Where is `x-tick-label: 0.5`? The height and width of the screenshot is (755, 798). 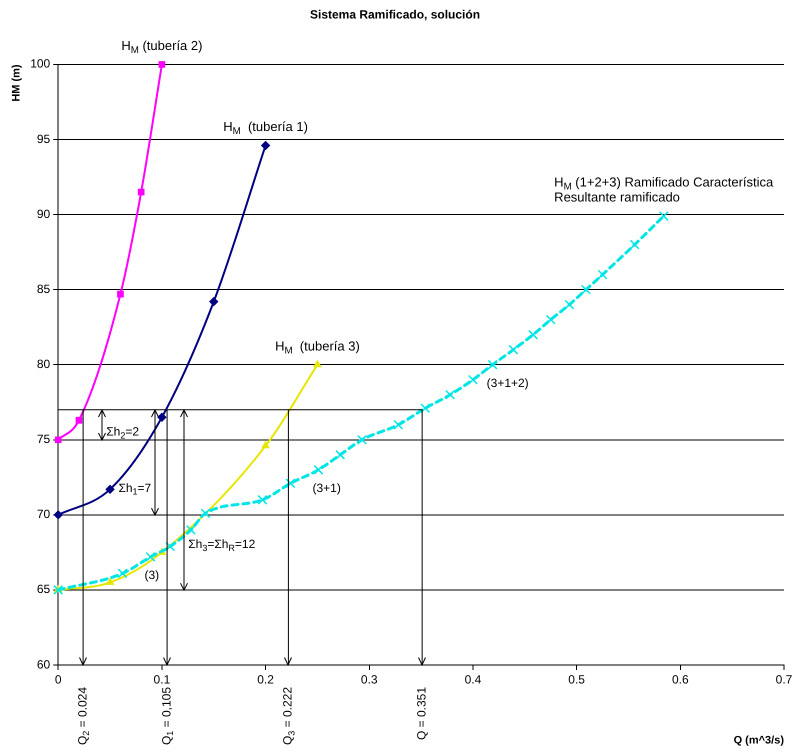 x-tick-label: 0.5 is located at coordinates (577, 679).